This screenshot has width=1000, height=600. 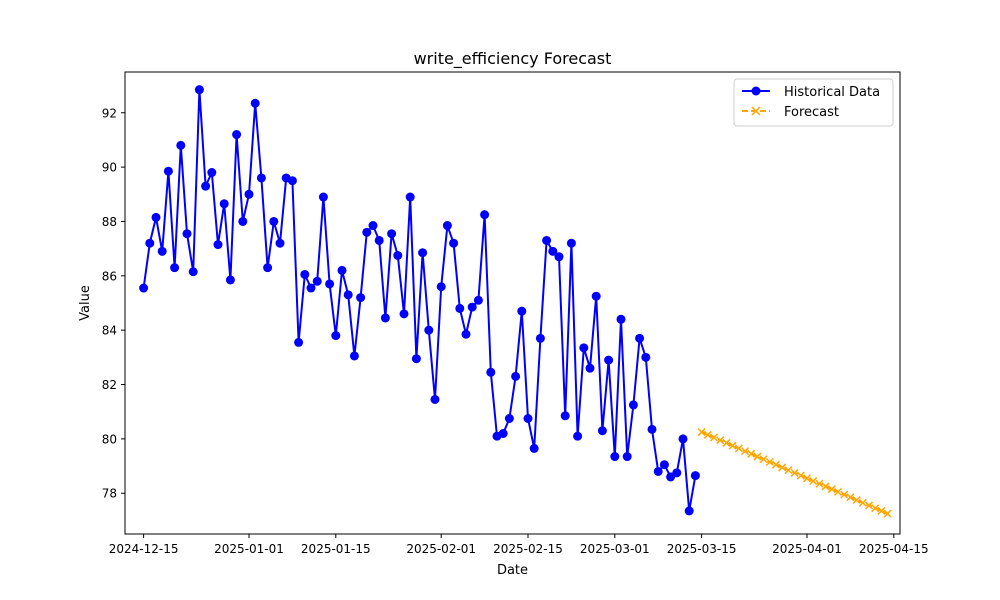 What do you see at coordinates (109, 168) in the screenshot?
I see `y-tick-label: 90` at bounding box center [109, 168].